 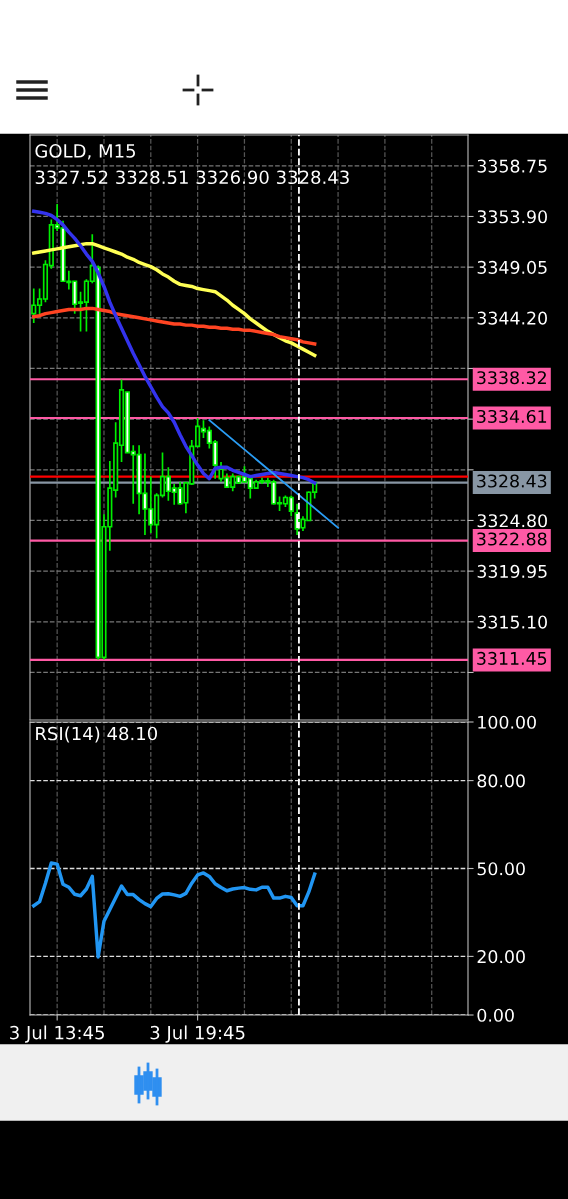 What do you see at coordinates (512, 622) in the screenshot?
I see `y-tick-label: 3315.10` at bounding box center [512, 622].